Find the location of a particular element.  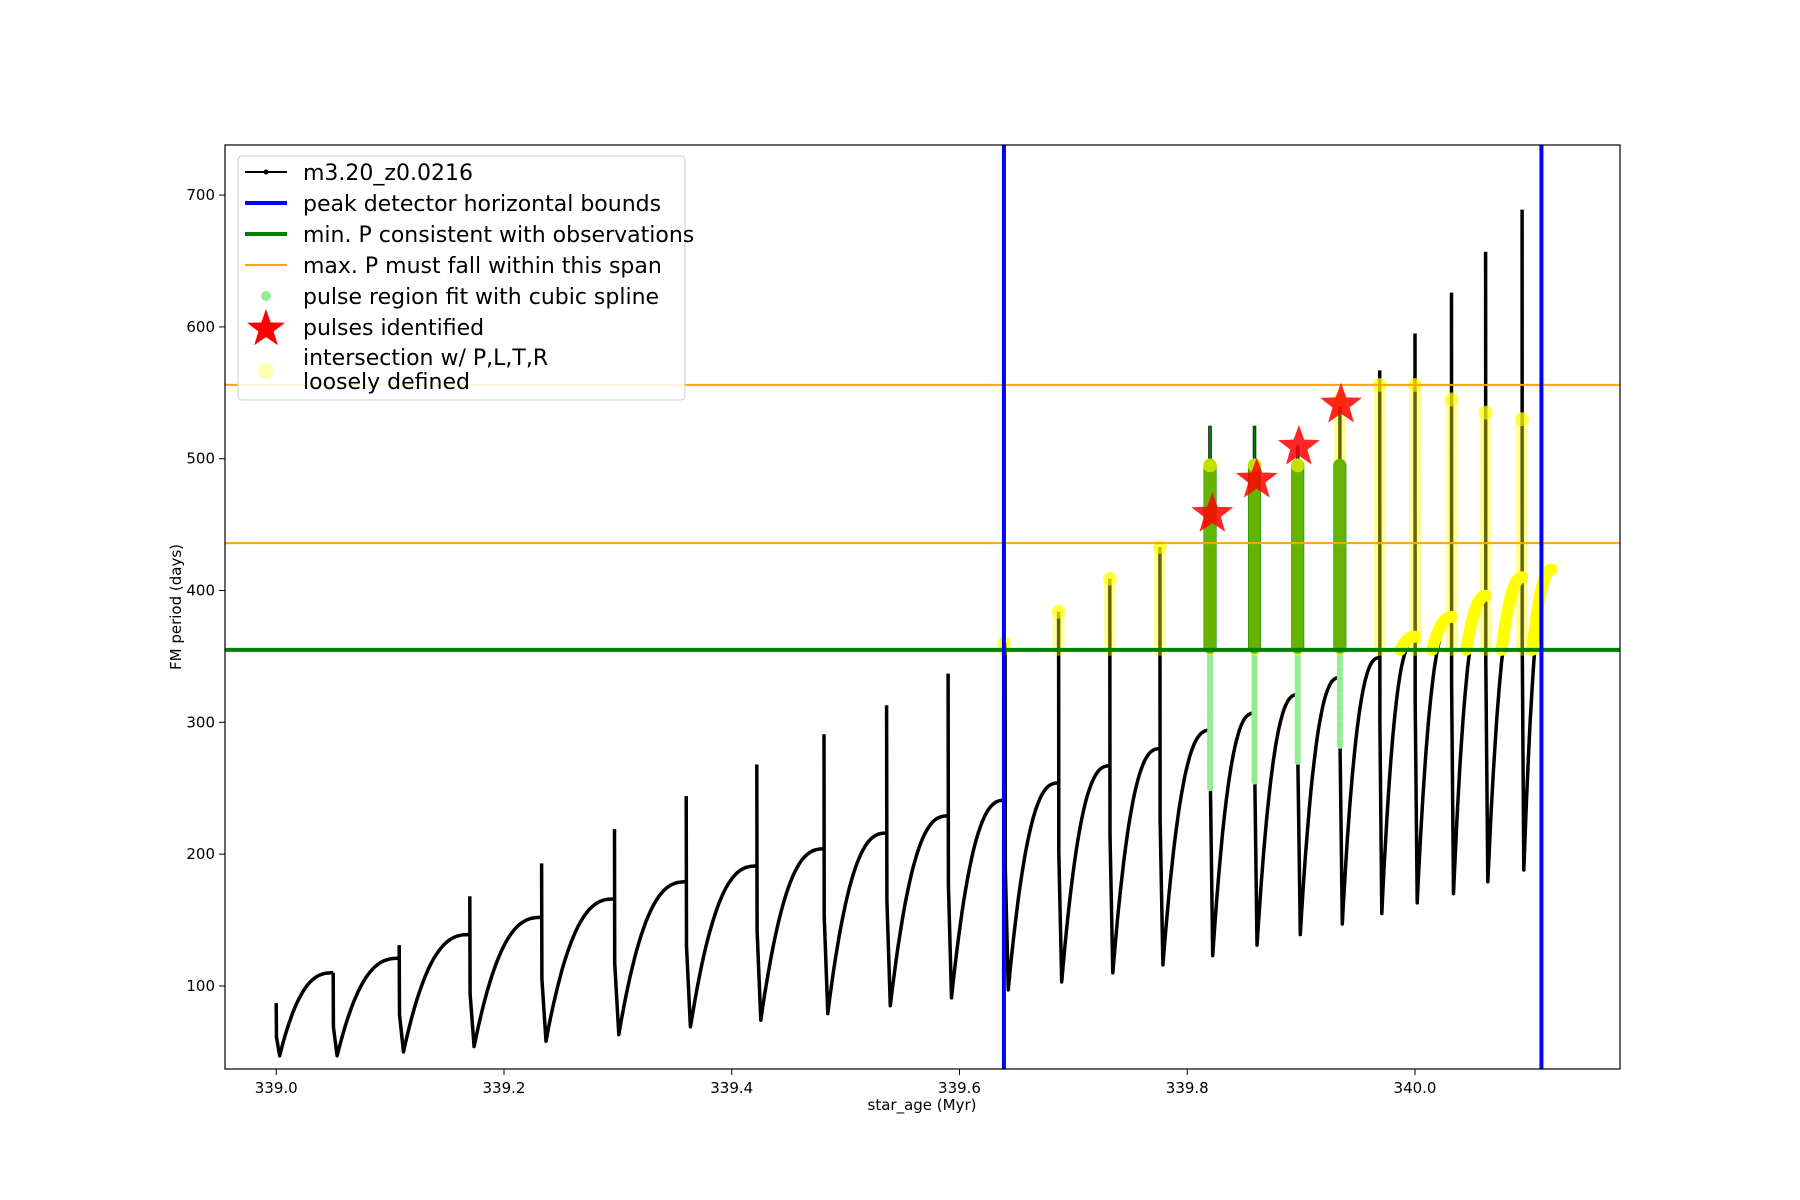

y-tick-label-2: 200 is located at coordinates (200, 854).